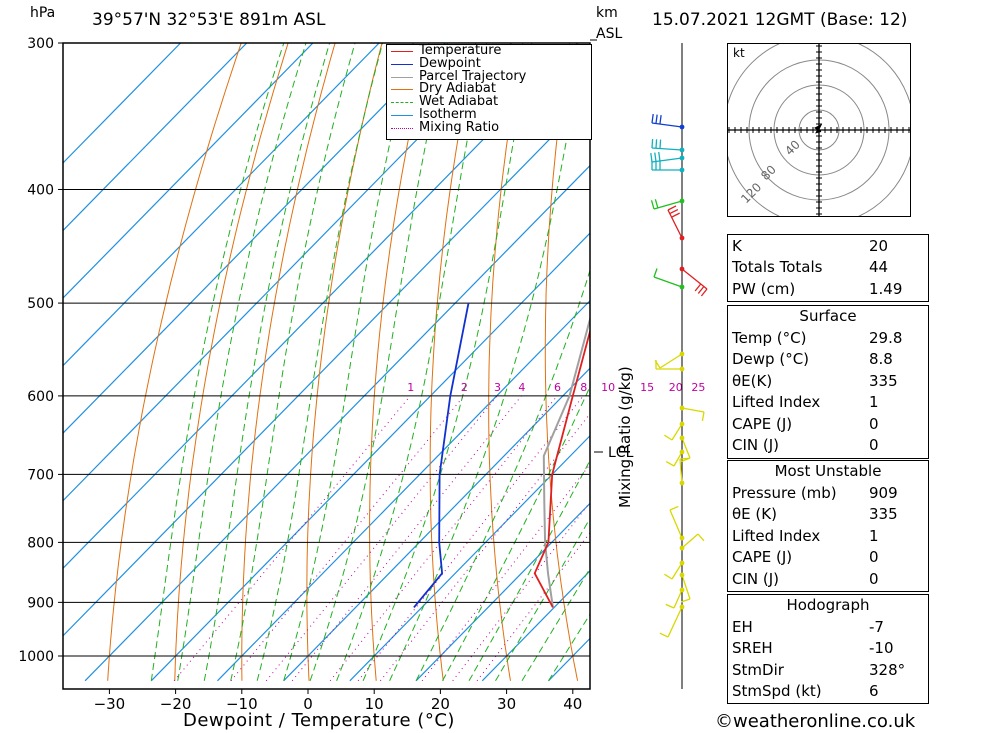 Image resolution: width=1000 pixels, height=733 pixels. I want to click on mixing-ratio-label: 3, so click(497, 387).